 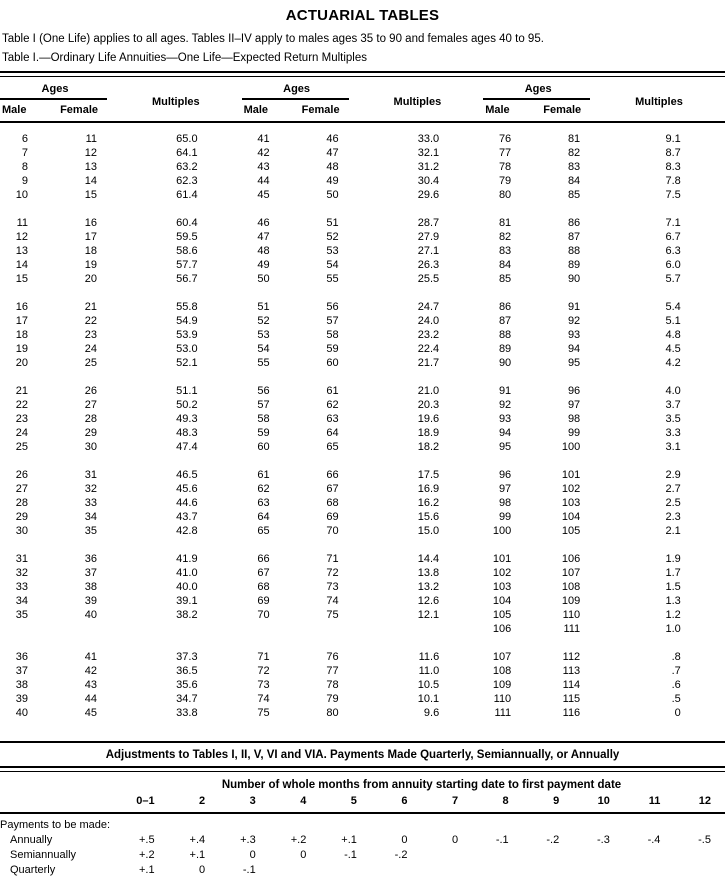 What do you see at coordinates (428, 405) in the screenshot?
I see `table-cell: 20.3` at bounding box center [428, 405].